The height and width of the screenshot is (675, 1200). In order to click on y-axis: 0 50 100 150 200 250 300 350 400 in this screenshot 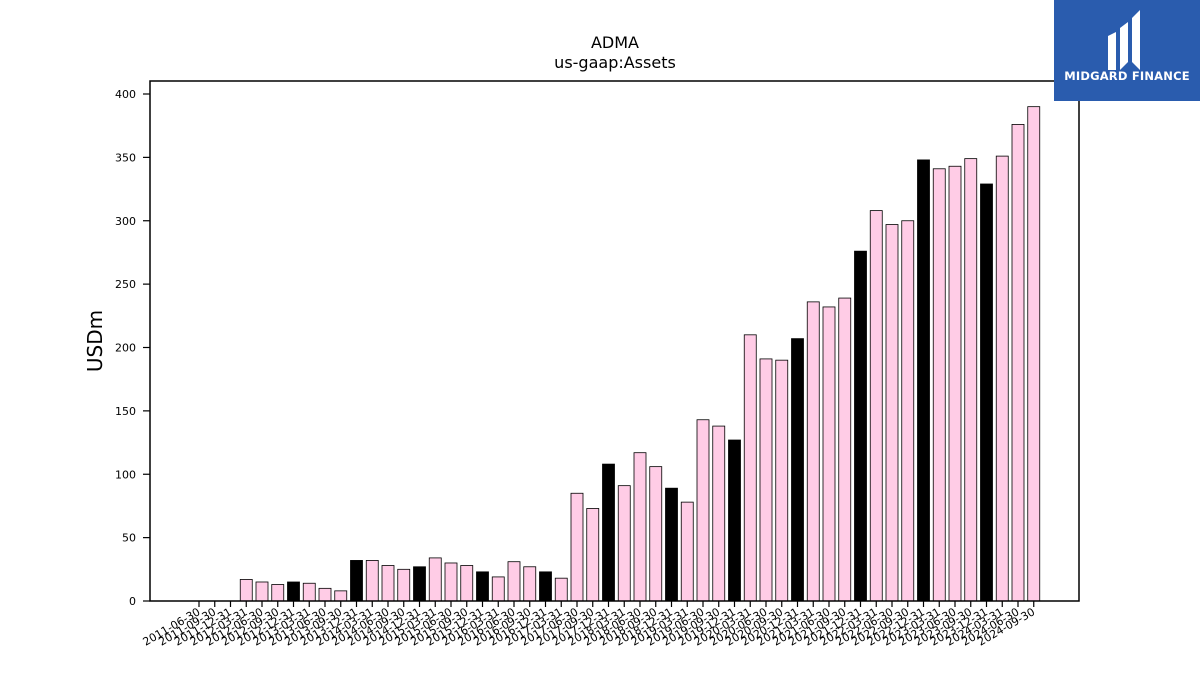, I will do `click(132, 348)`.